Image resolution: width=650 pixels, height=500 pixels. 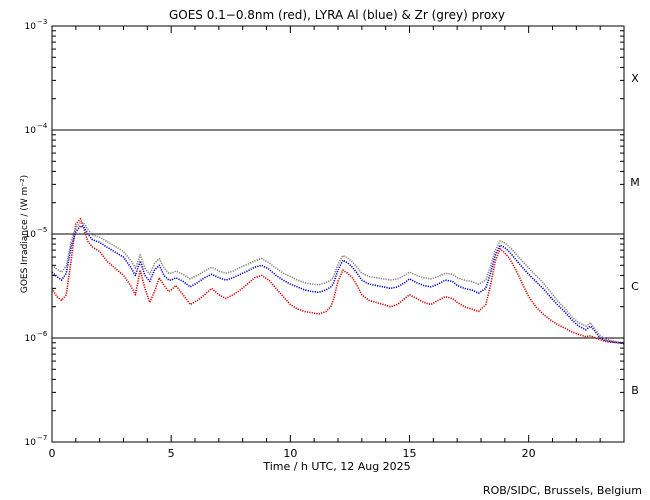 What do you see at coordinates (635, 234) in the screenshot?
I see `flare-class-labels: B C M X` at bounding box center [635, 234].